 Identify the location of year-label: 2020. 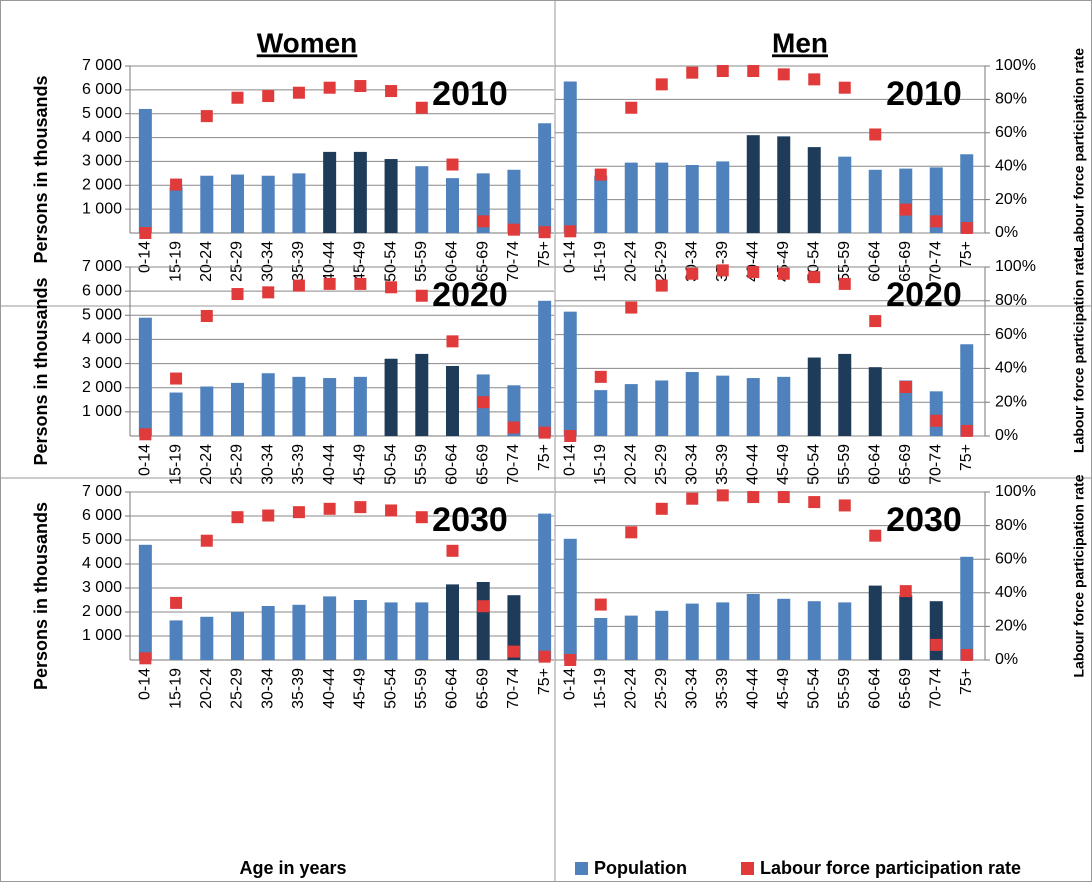
(470, 295).